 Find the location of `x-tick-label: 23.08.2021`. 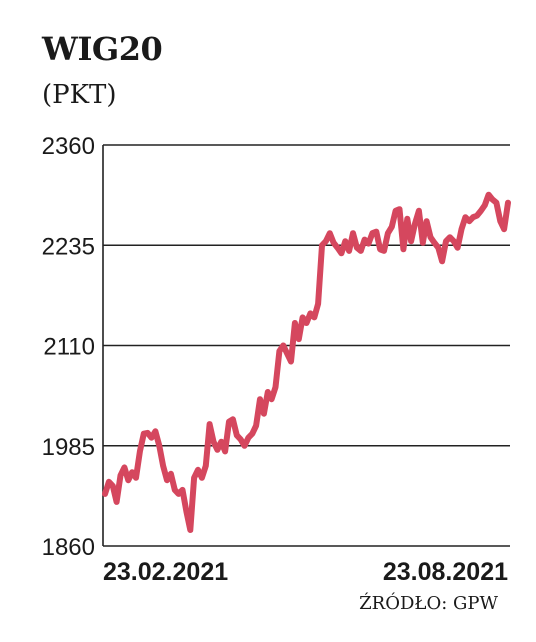

x-tick-label: 23.08.2021 is located at coordinates (445, 572).